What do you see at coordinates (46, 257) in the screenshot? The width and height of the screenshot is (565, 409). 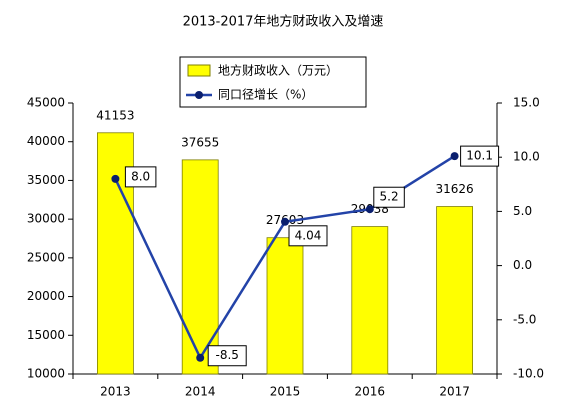 I see `y-tick-label: 25000` at bounding box center [46, 257].